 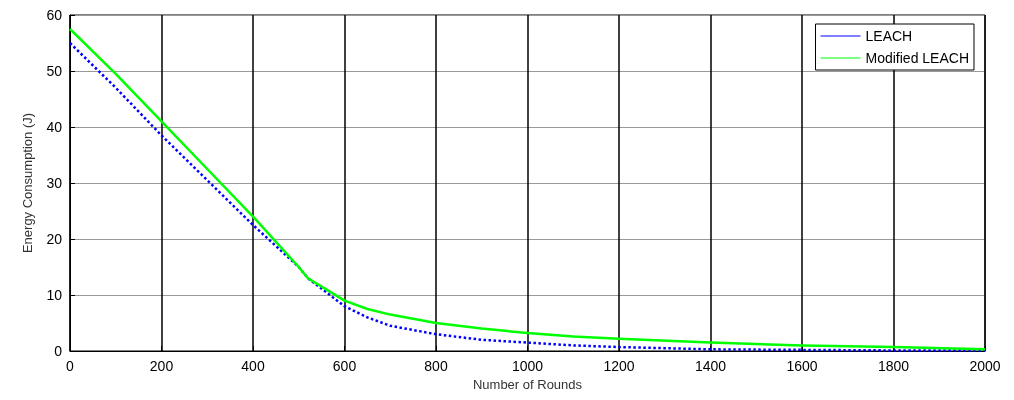 What do you see at coordinates (54, 15) in the screenshot?
I see `y-tick-label: 60` at bounding box center [54, 15].